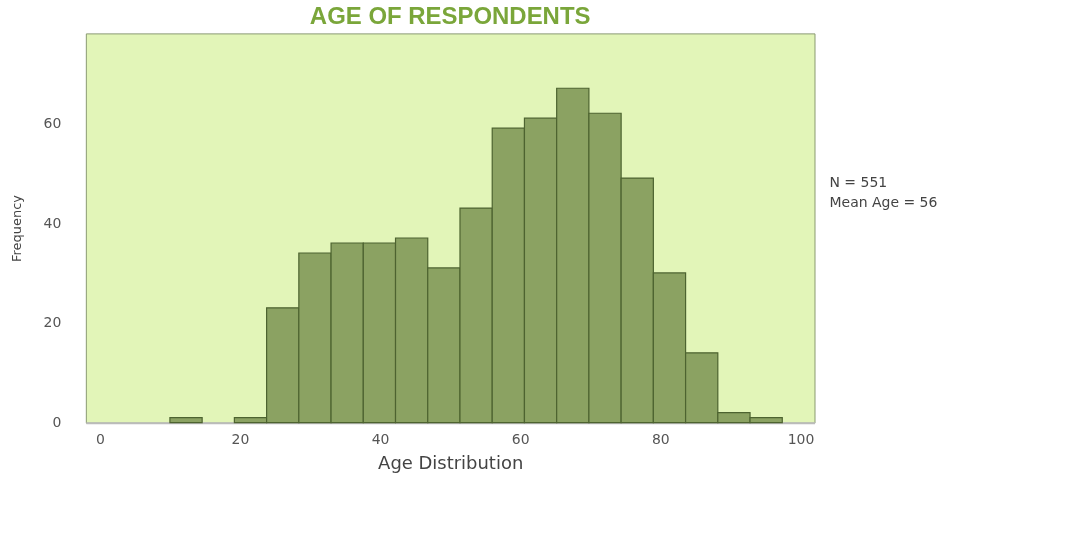  Describe the element at coordinates (57, 422) in the screenshot. I see `y-tick-label: 0` at that location.